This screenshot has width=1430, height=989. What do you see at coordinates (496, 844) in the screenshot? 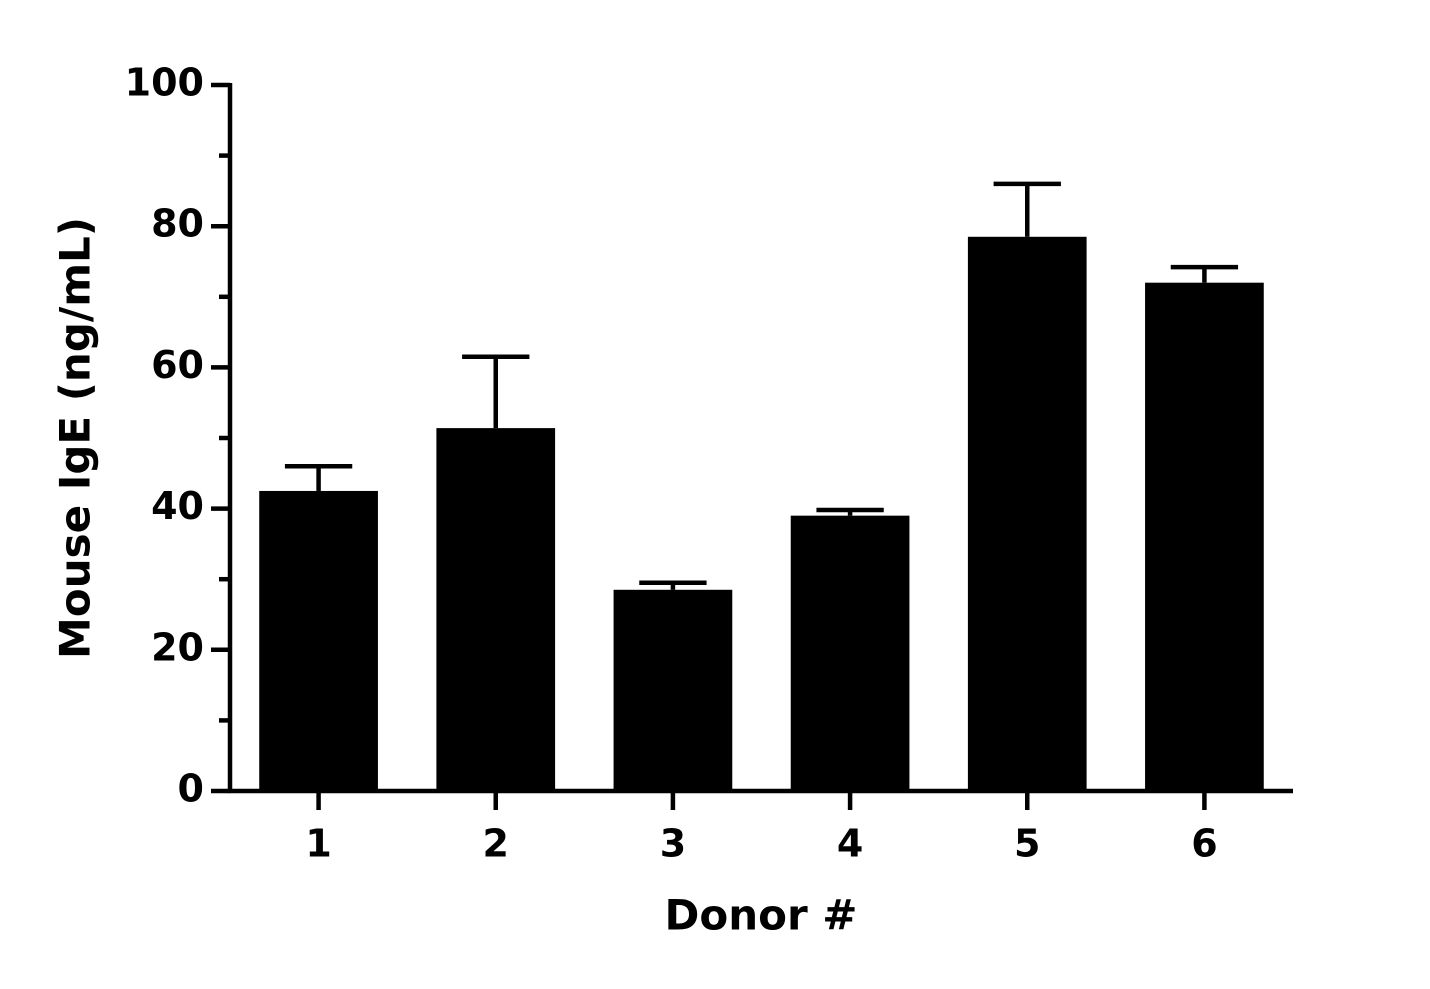
I see `x-tick-label: 2` at bounding box center [496, 844].